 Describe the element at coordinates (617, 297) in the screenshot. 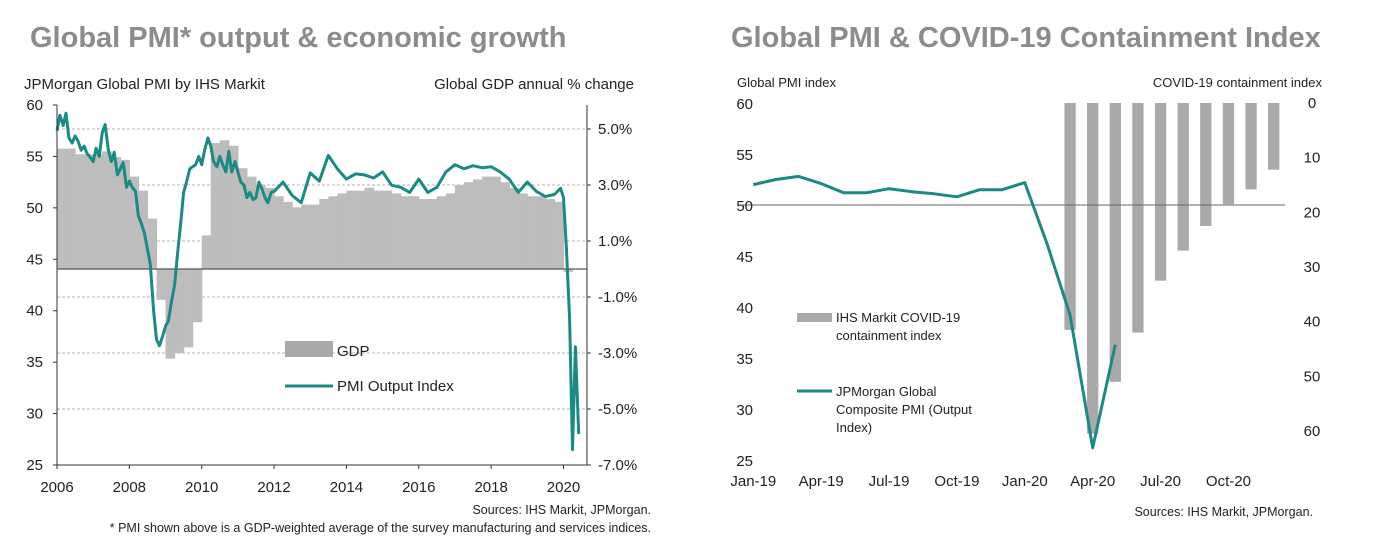

I see `left-right-tick-label: -1.0%` at that location.